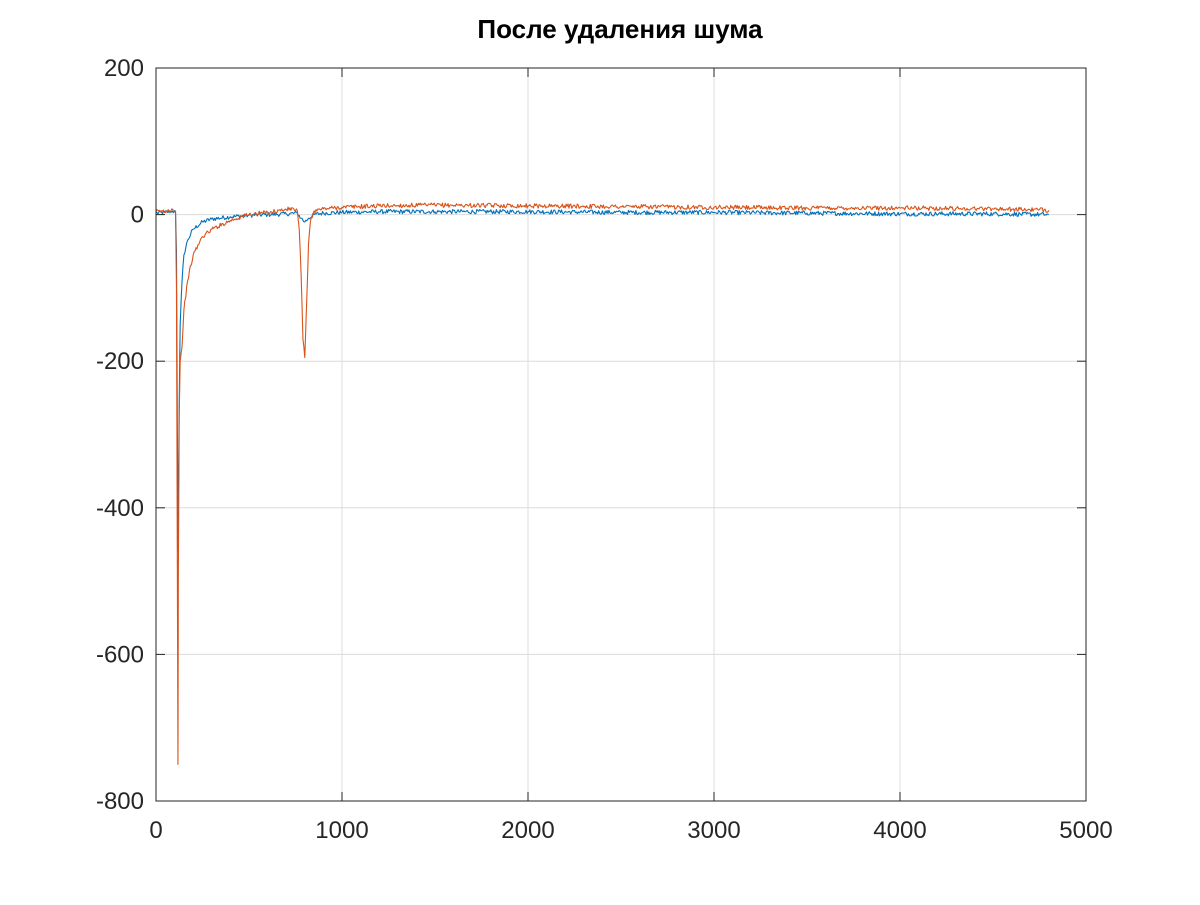 This screenshot has width=1200, height=905. Describe the element at coordinates (620, 29) in the screenshot. I see `chart-title: После удаления шума` at that location.